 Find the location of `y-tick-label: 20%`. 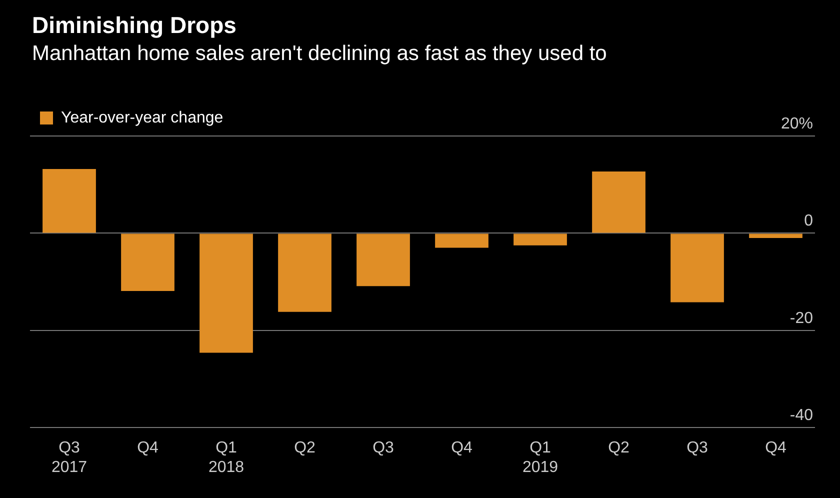

y-tick-label: 20% is located at coordinates (796, 123).